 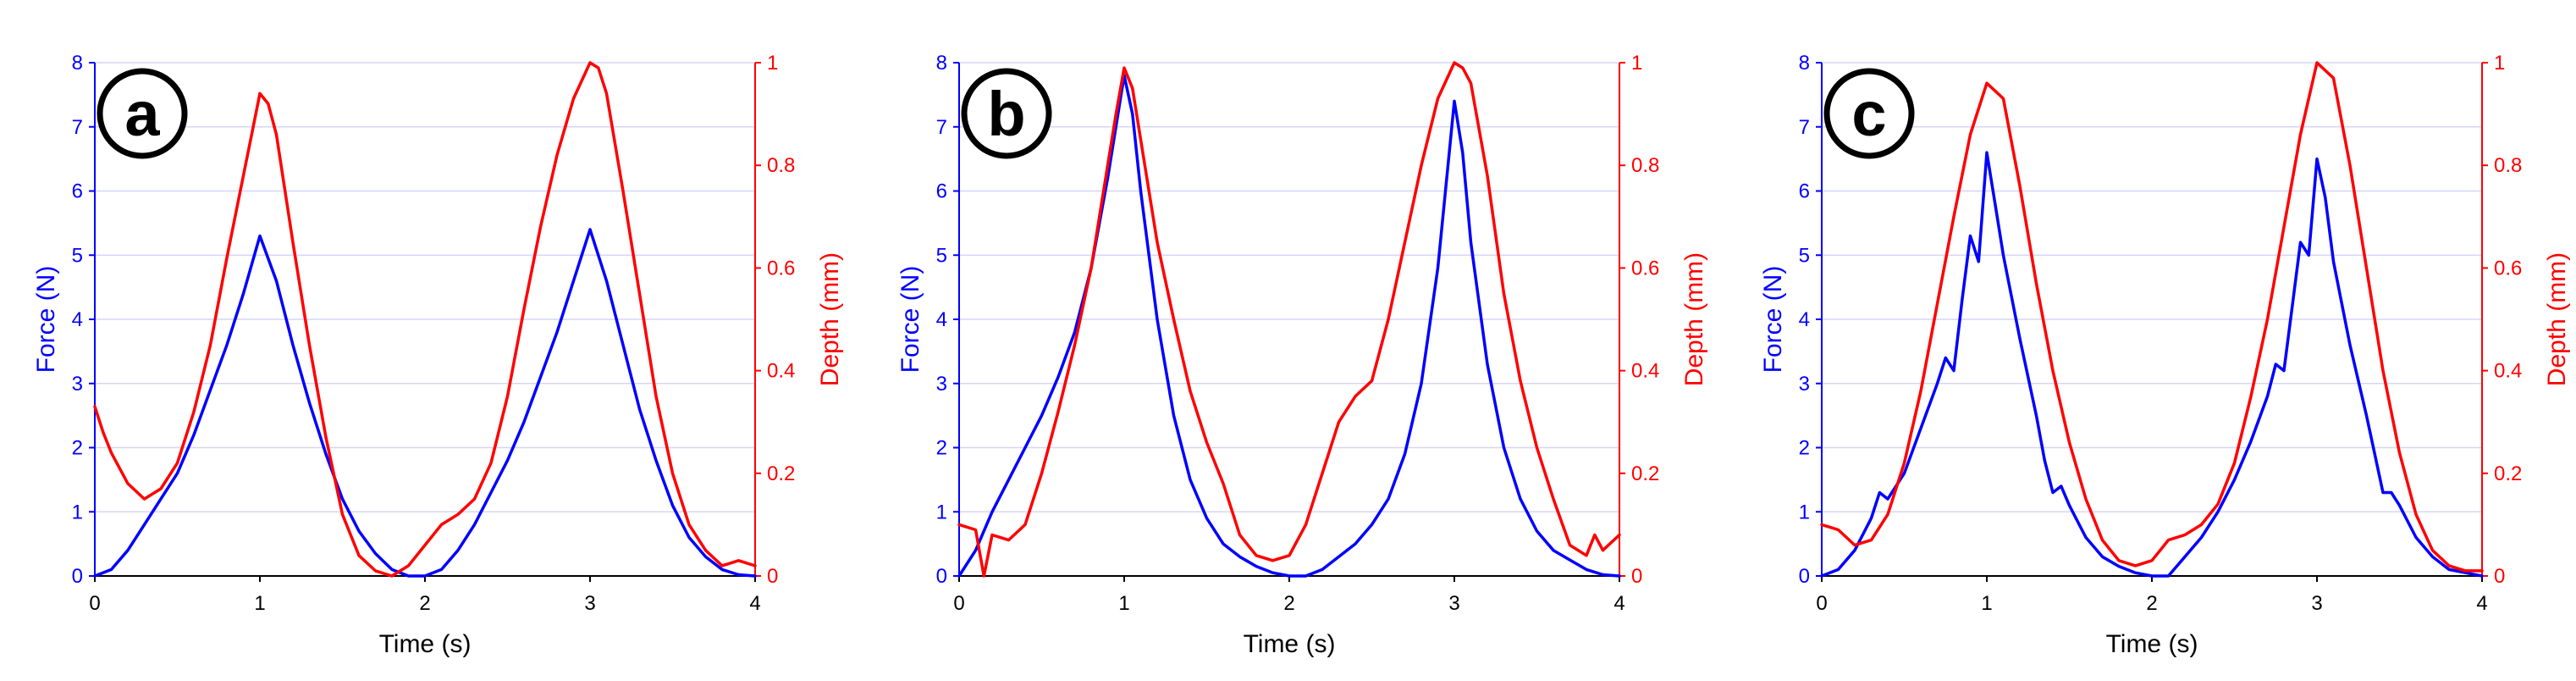 I want to click on panel-letter: c, so click(x=1868, y=114).